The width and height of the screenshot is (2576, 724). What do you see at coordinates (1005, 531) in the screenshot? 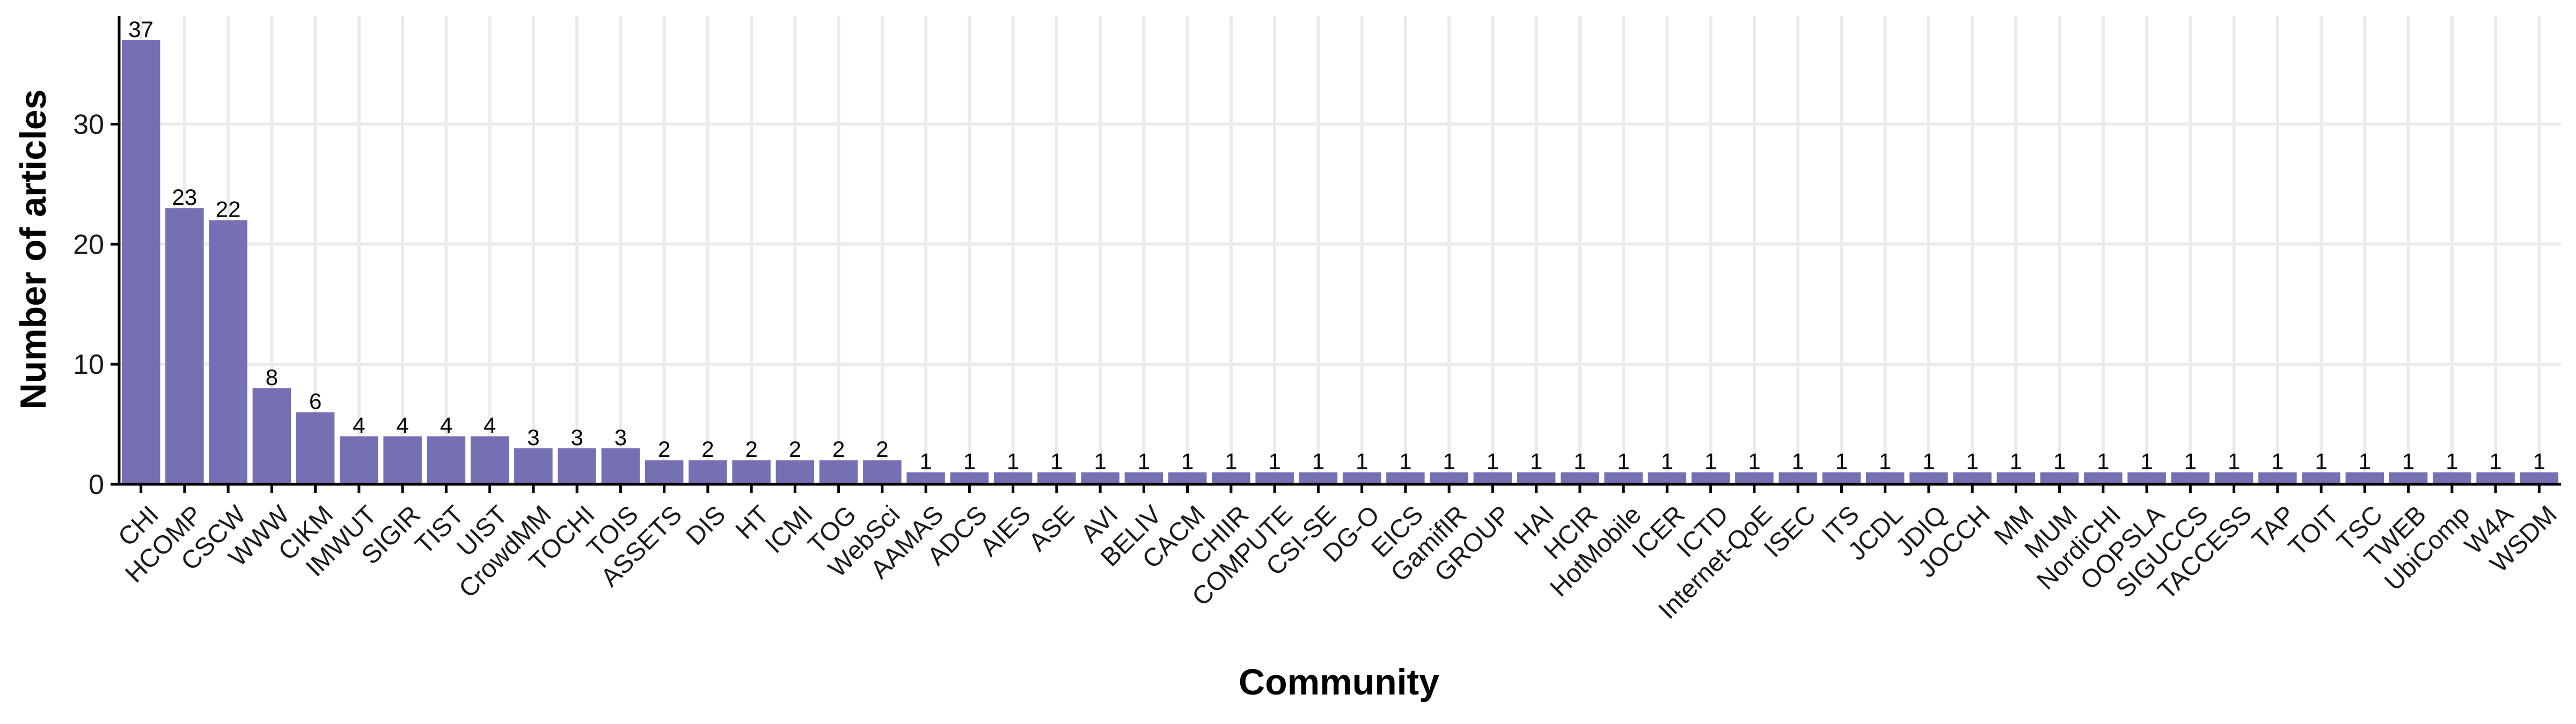
I see `x-tick-label: AIES` at bounding box center [1005, 531].